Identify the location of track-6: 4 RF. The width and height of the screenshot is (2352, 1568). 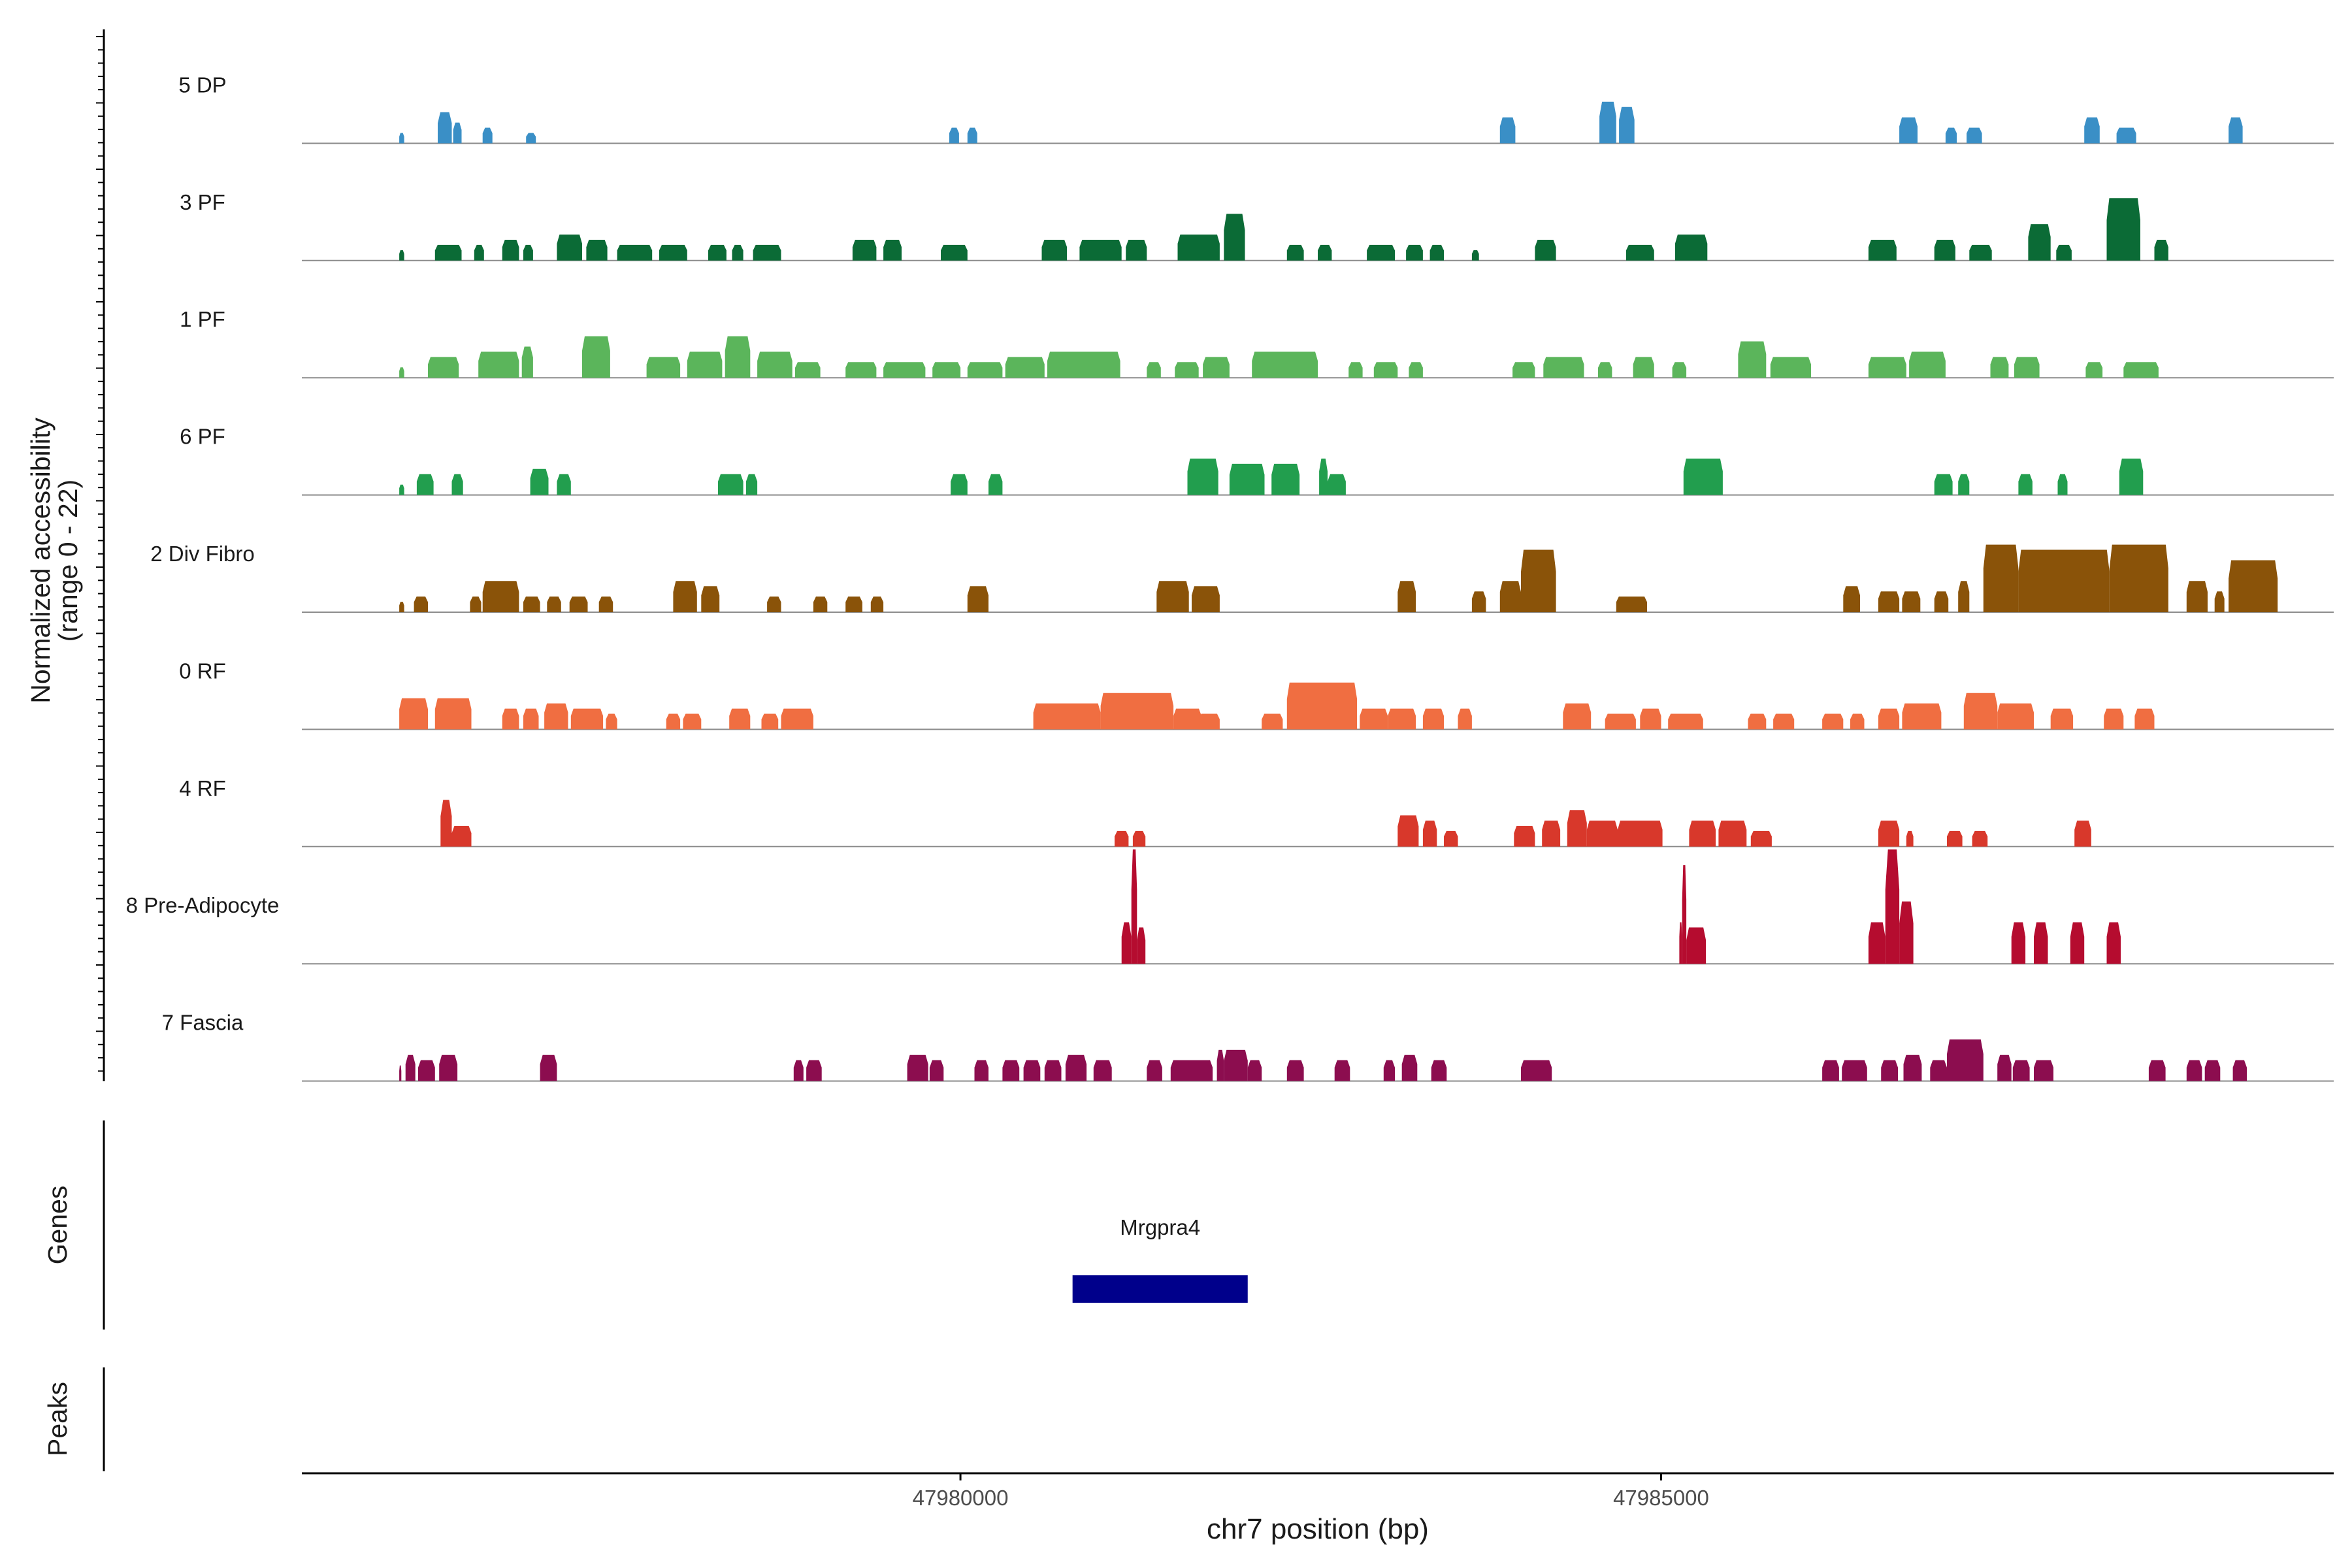
(1256, 811).